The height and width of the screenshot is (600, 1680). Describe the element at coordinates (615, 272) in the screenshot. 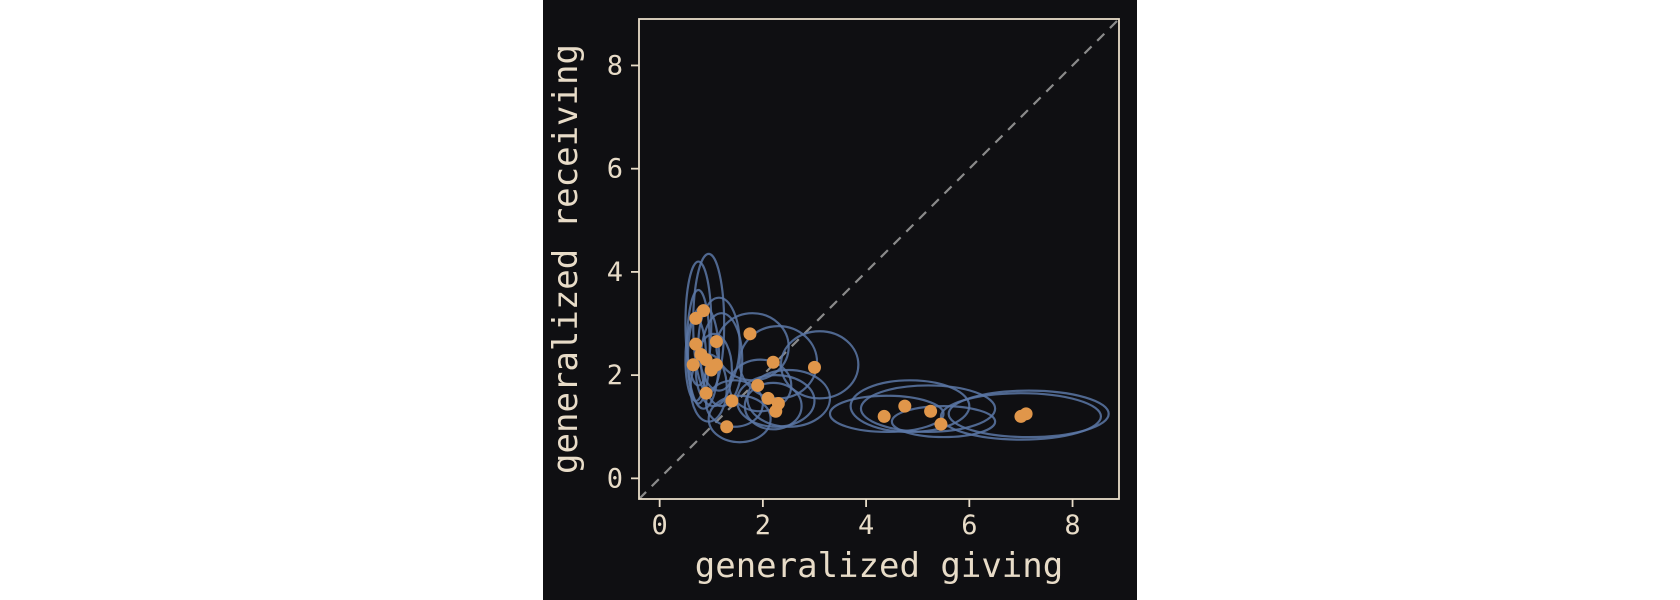

I see `y-tick-label-4: 4` at that location.